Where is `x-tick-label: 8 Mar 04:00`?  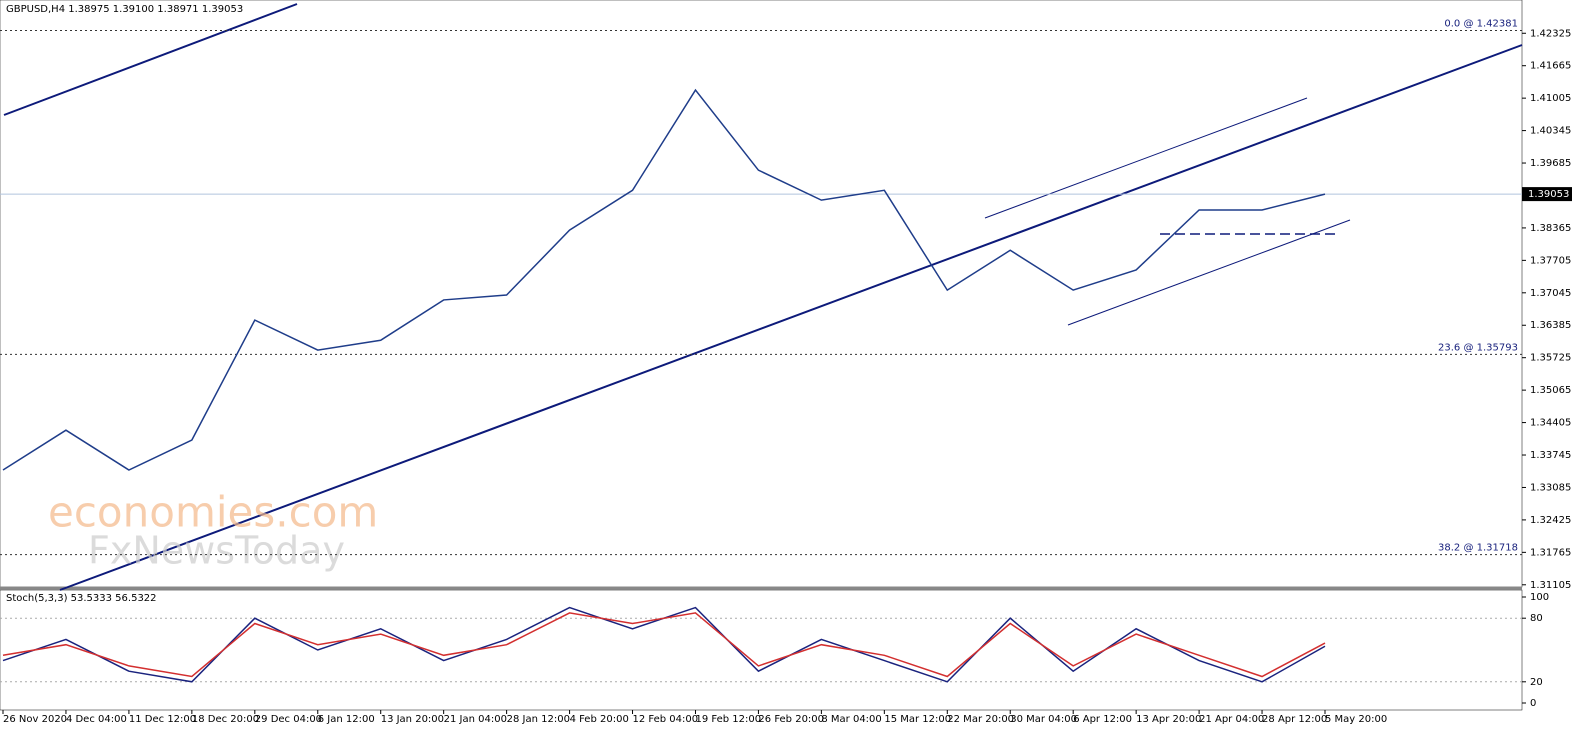 x-tick-label: 8 Mar 04:00 is located at coordinates (851, 719).